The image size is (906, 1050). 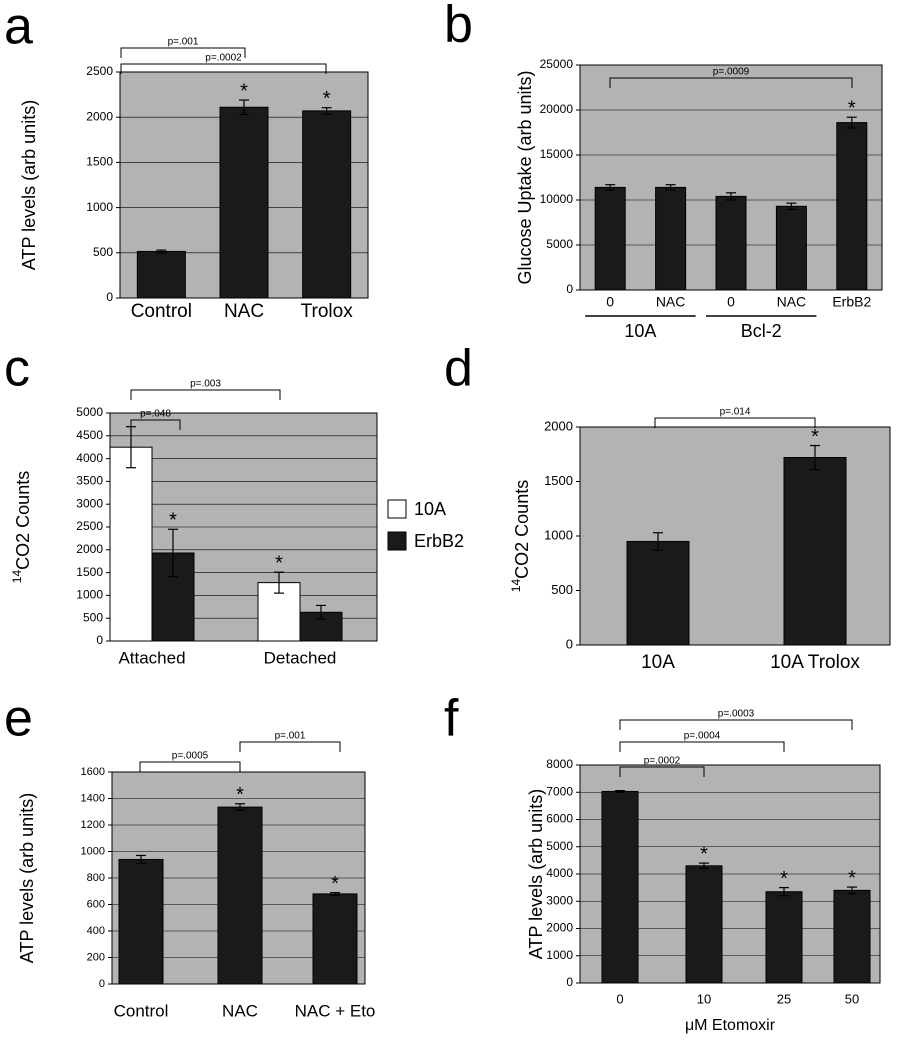 What do you see at coordinates (430, 509) in the screenshot?
I see `legend-label: 10A` at bounding box center [430, 509].